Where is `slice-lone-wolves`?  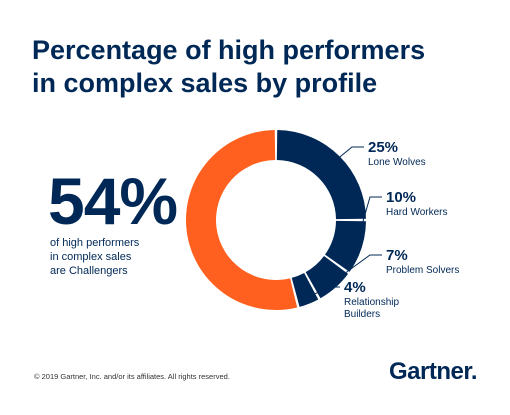 slice-lone-wolves is located at coordinates (321, 175).